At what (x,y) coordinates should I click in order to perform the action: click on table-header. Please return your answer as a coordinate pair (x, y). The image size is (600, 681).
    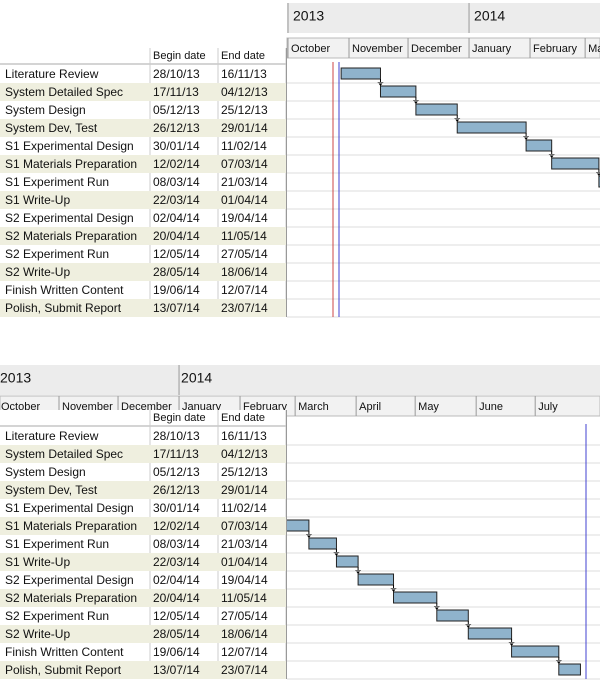
    Looking at the image, I should click on (143, 418).